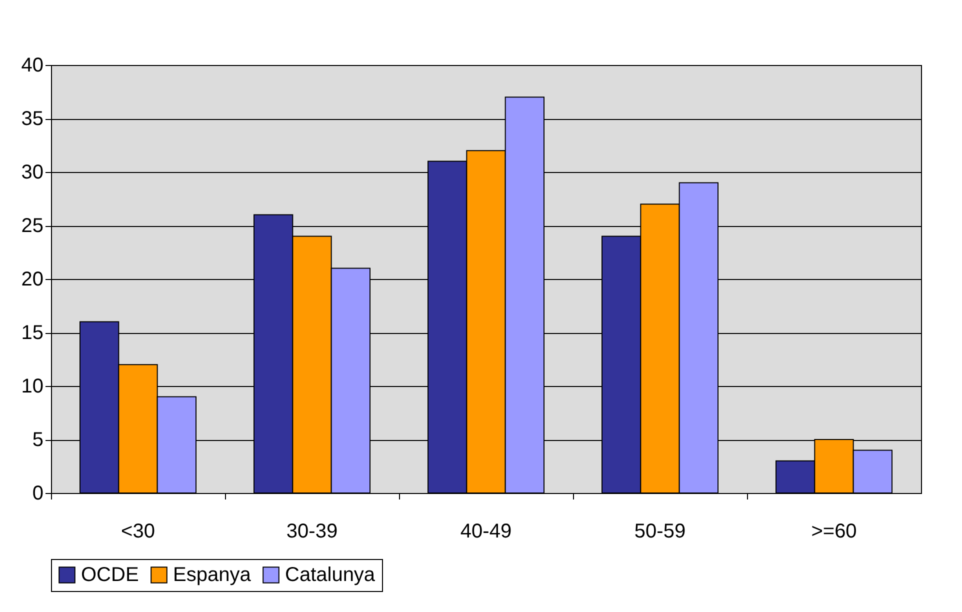 The width and height of the screenshot is (962, 612). I want to click on x-tick-label: 30-39, so click(312, 531).